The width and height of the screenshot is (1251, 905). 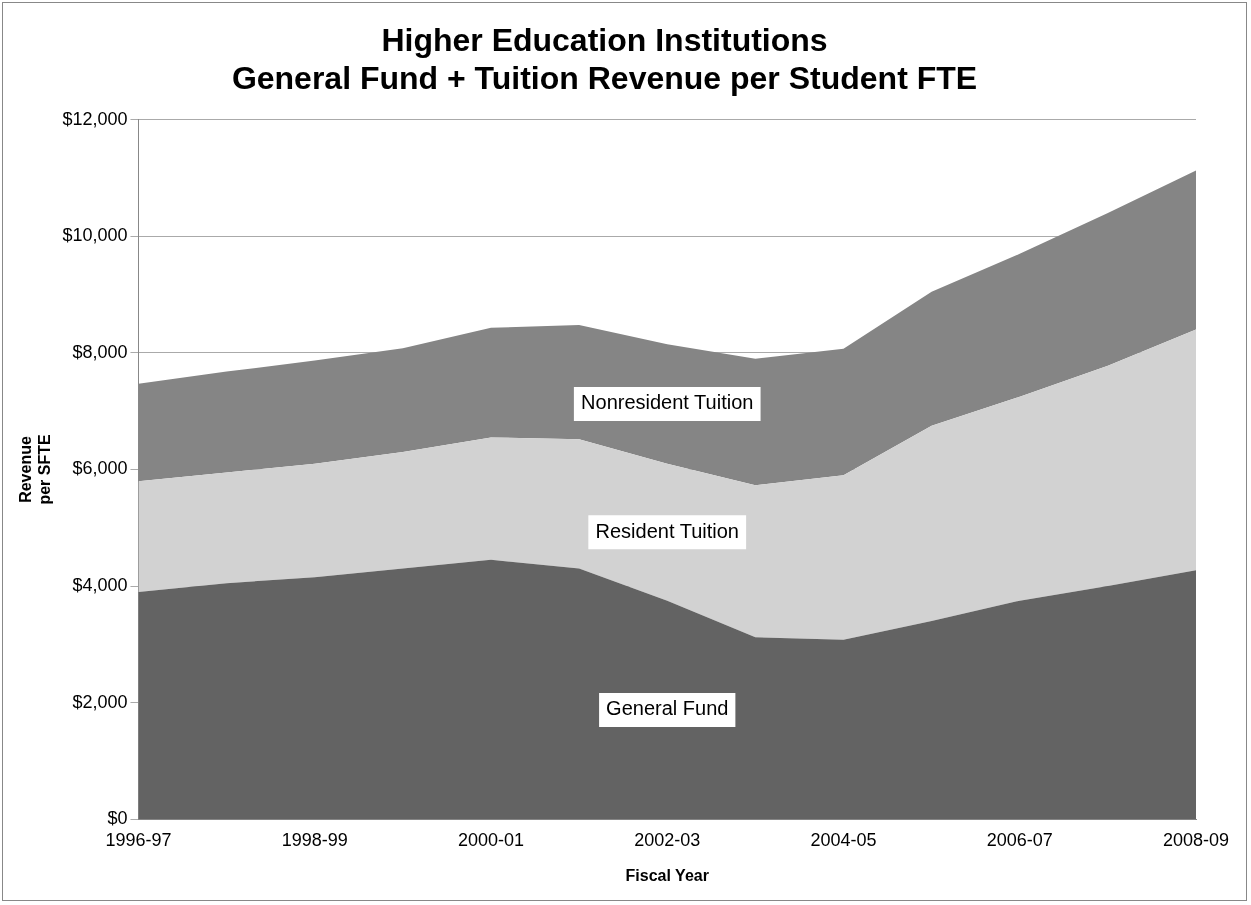 What do you see at coordinates (667, 708) in the screenshot?
I see `series-label: General Fund` at bounding box center [667, 708].